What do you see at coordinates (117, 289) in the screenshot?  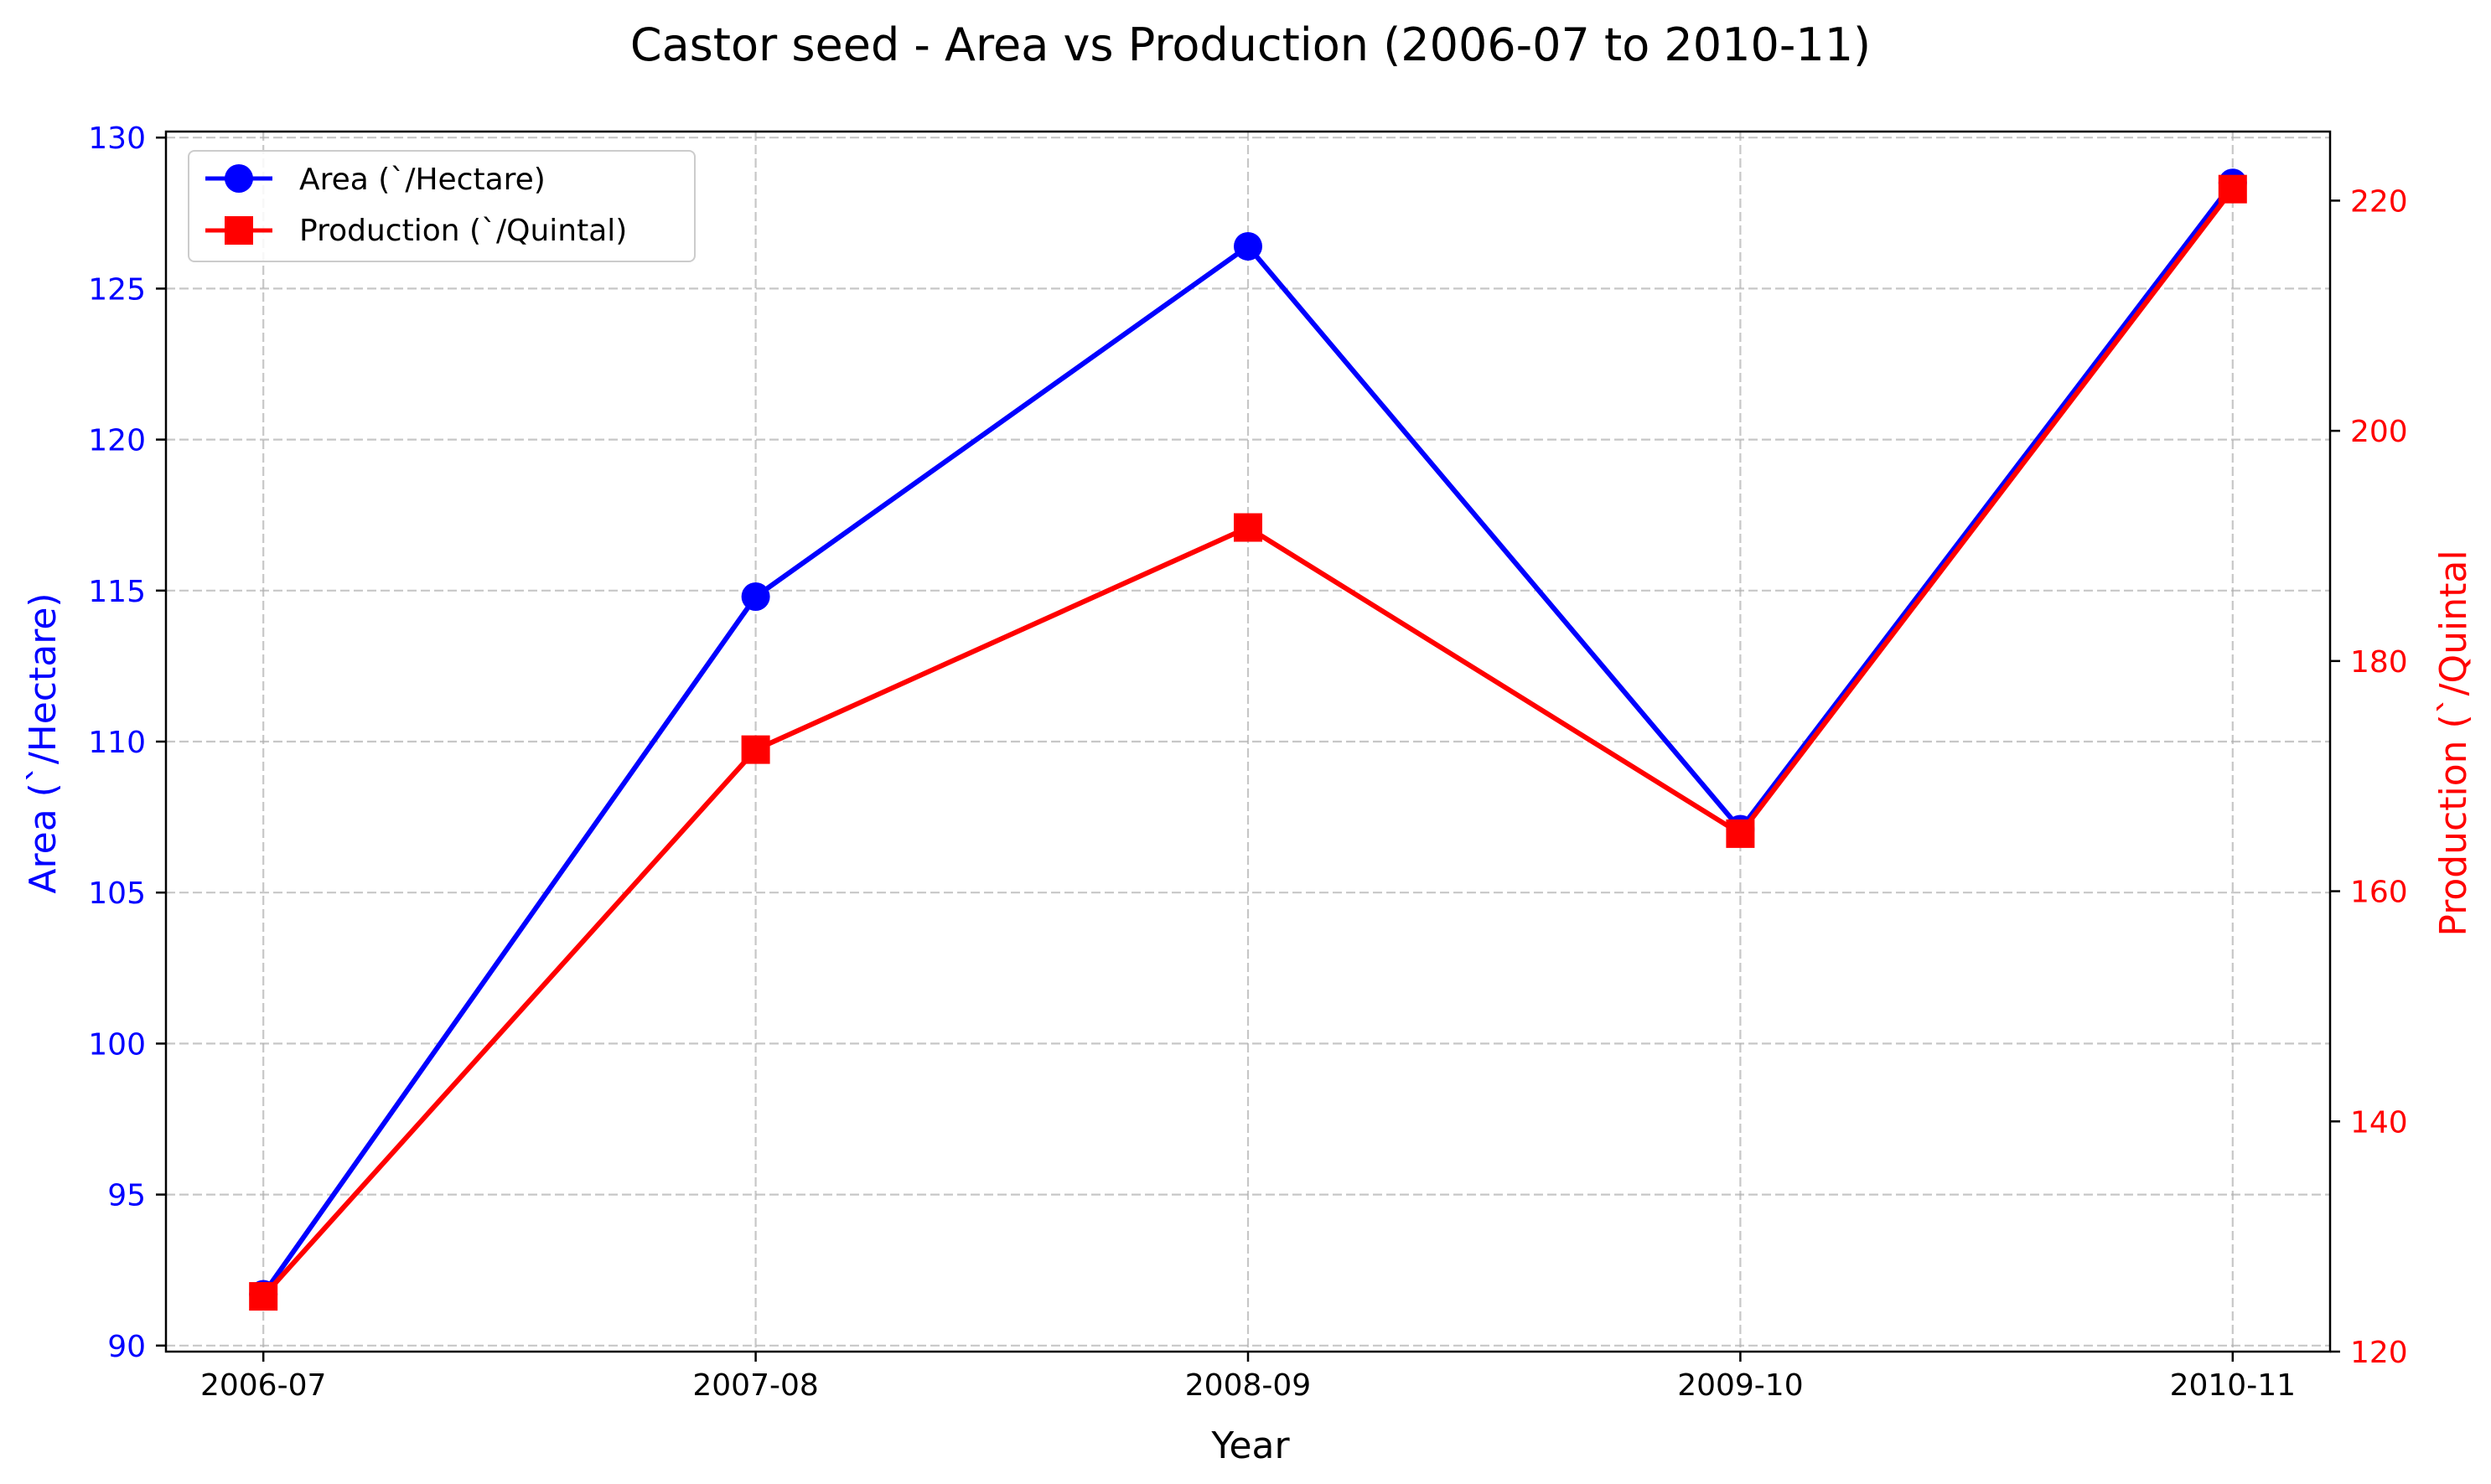 I see `y-left-tick-label: 125` at bounding box center [117, 289].